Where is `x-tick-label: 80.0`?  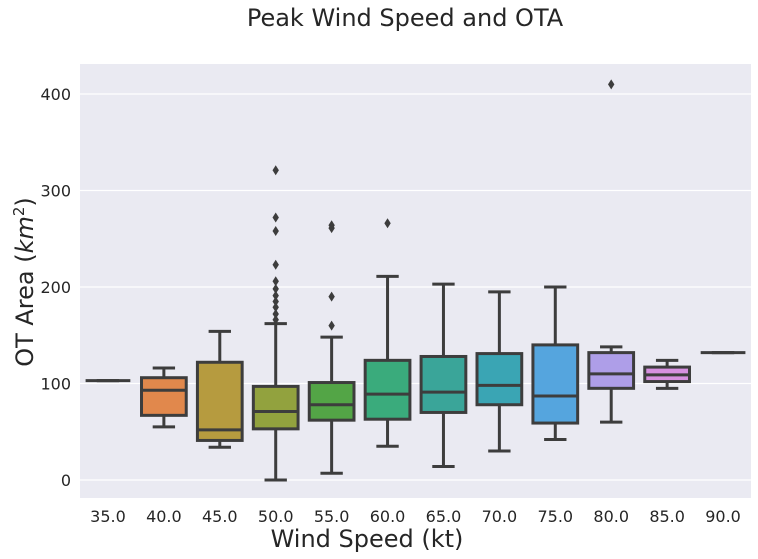 x-tick-label: 80.0 is located at coordinates (611, 516).